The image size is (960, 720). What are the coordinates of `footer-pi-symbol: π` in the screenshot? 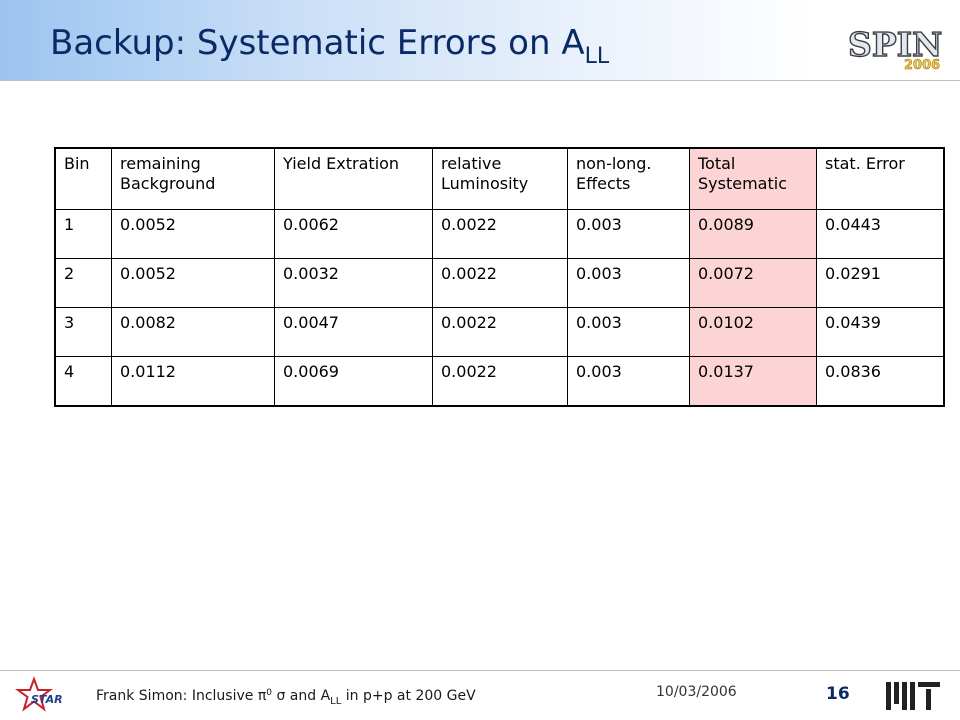 It's located at (262, 696).